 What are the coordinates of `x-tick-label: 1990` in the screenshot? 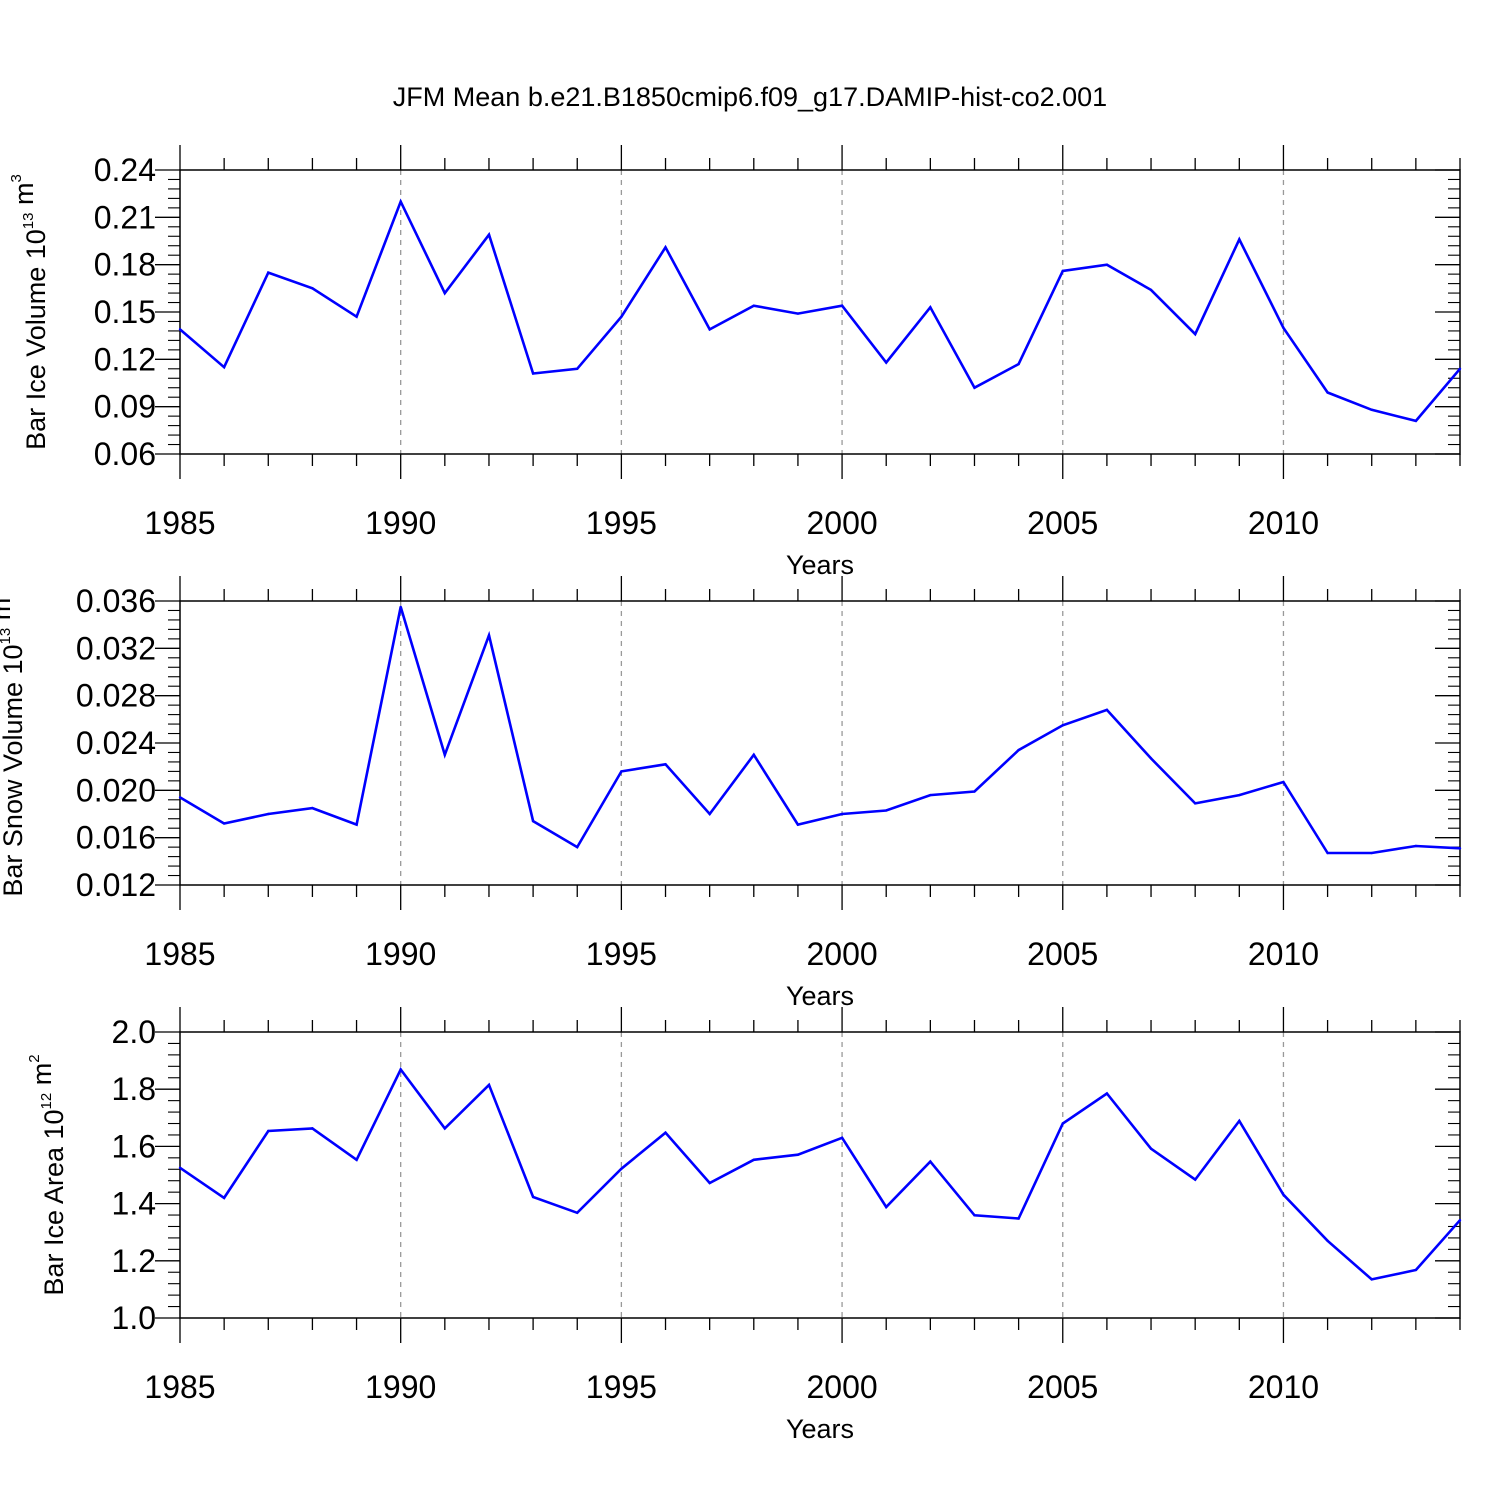 It's located at (400, 1387).